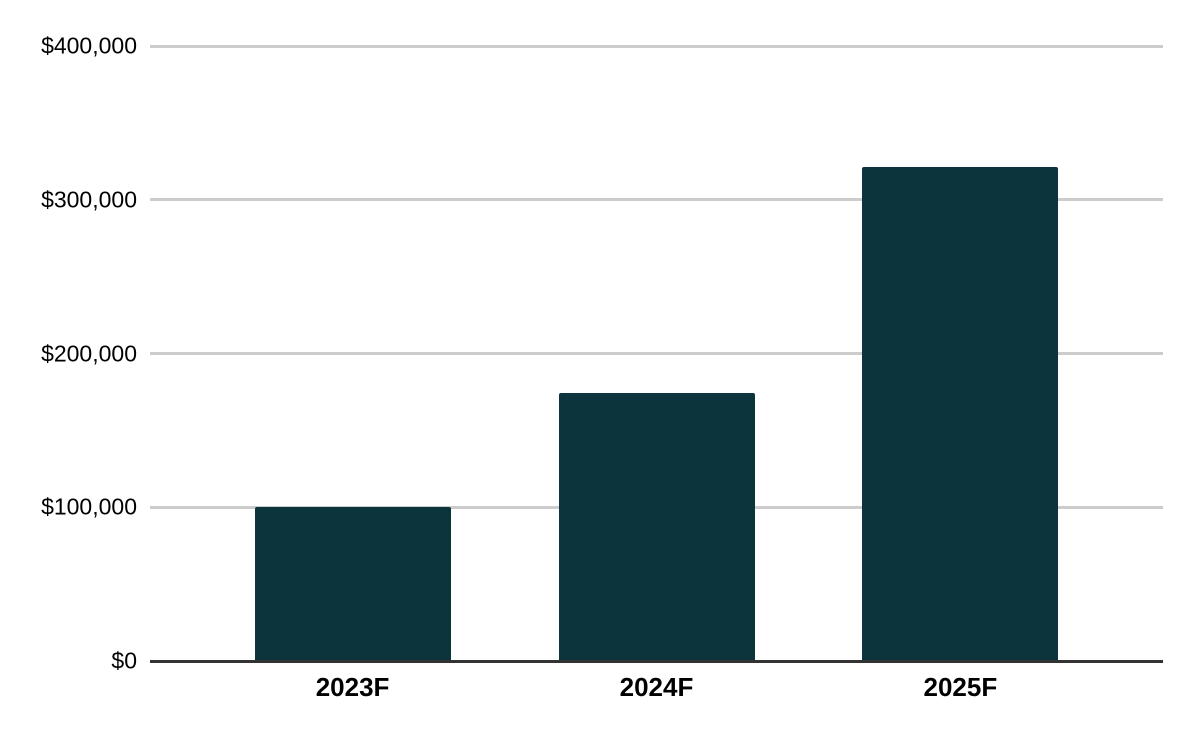 The width and height of the screenshot is (1200, 742). I want to click on x-tick-label-2024F: 2024F, so click(656, 687).